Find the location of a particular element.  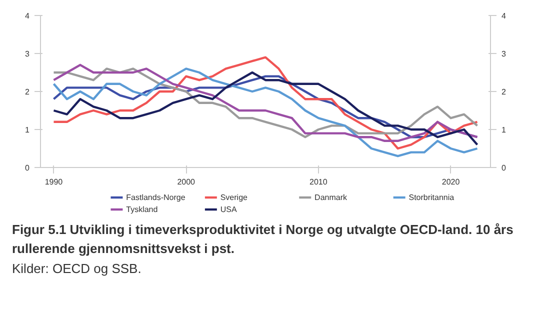

y2-tick-label: 1 is located at coordinates (504, 130).